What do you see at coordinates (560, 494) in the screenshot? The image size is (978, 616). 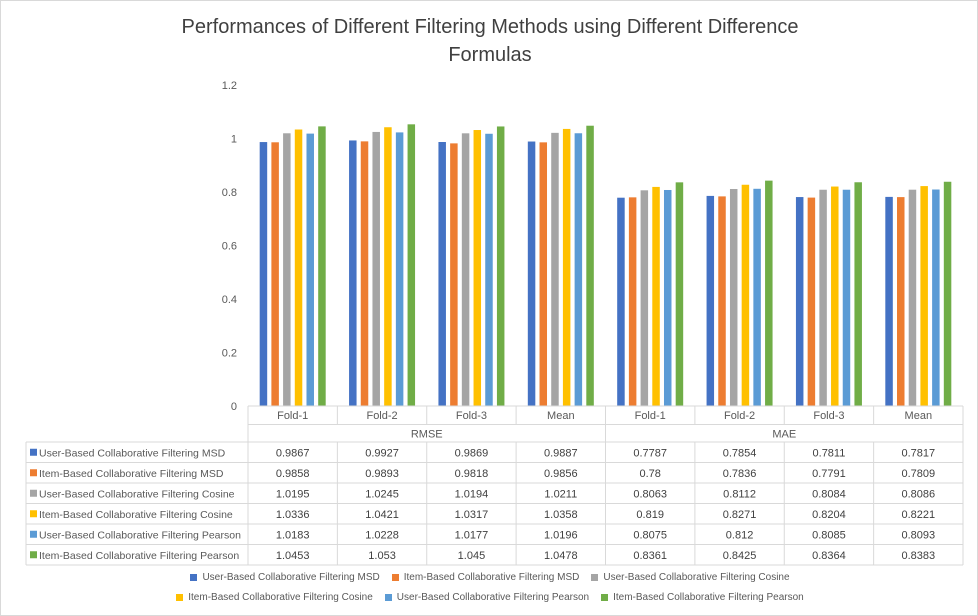 I see `table-cell: 1.0211` at bounding box center [560, 494].